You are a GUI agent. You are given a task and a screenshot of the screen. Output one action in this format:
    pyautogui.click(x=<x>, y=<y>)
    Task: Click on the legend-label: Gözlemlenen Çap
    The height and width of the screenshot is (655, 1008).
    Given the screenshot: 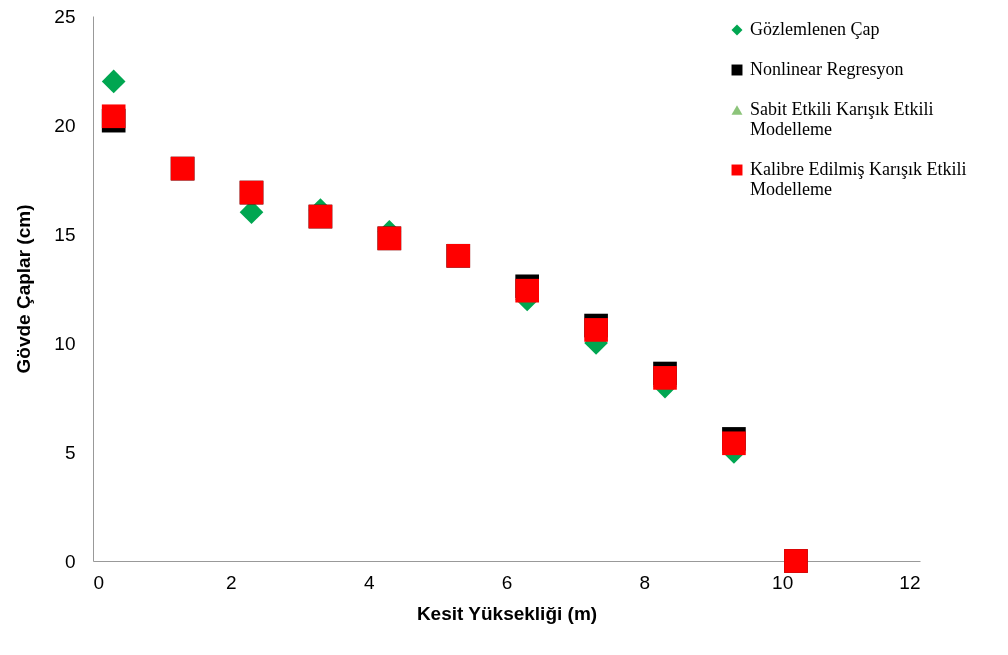 What is the action you would take?
    pyautogui.click(x=815, y=29)
    